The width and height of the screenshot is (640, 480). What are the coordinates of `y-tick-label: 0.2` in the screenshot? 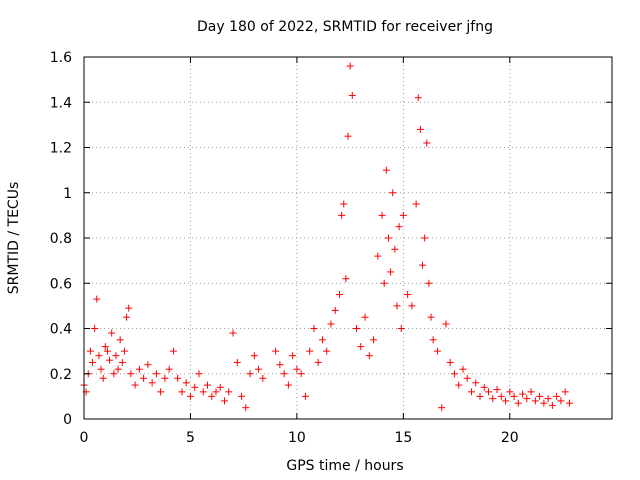 It's located at (61, 375).